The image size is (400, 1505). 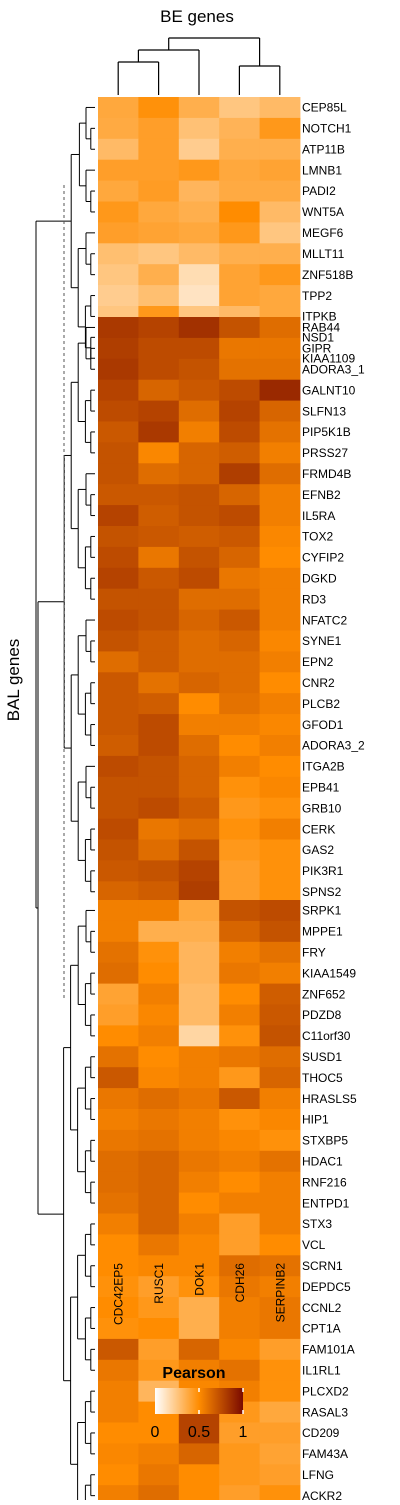 What do you see at coordinates (318, 850) in the screenshot?
I see `row-label: GAS2` at bounding box center [318, 850].